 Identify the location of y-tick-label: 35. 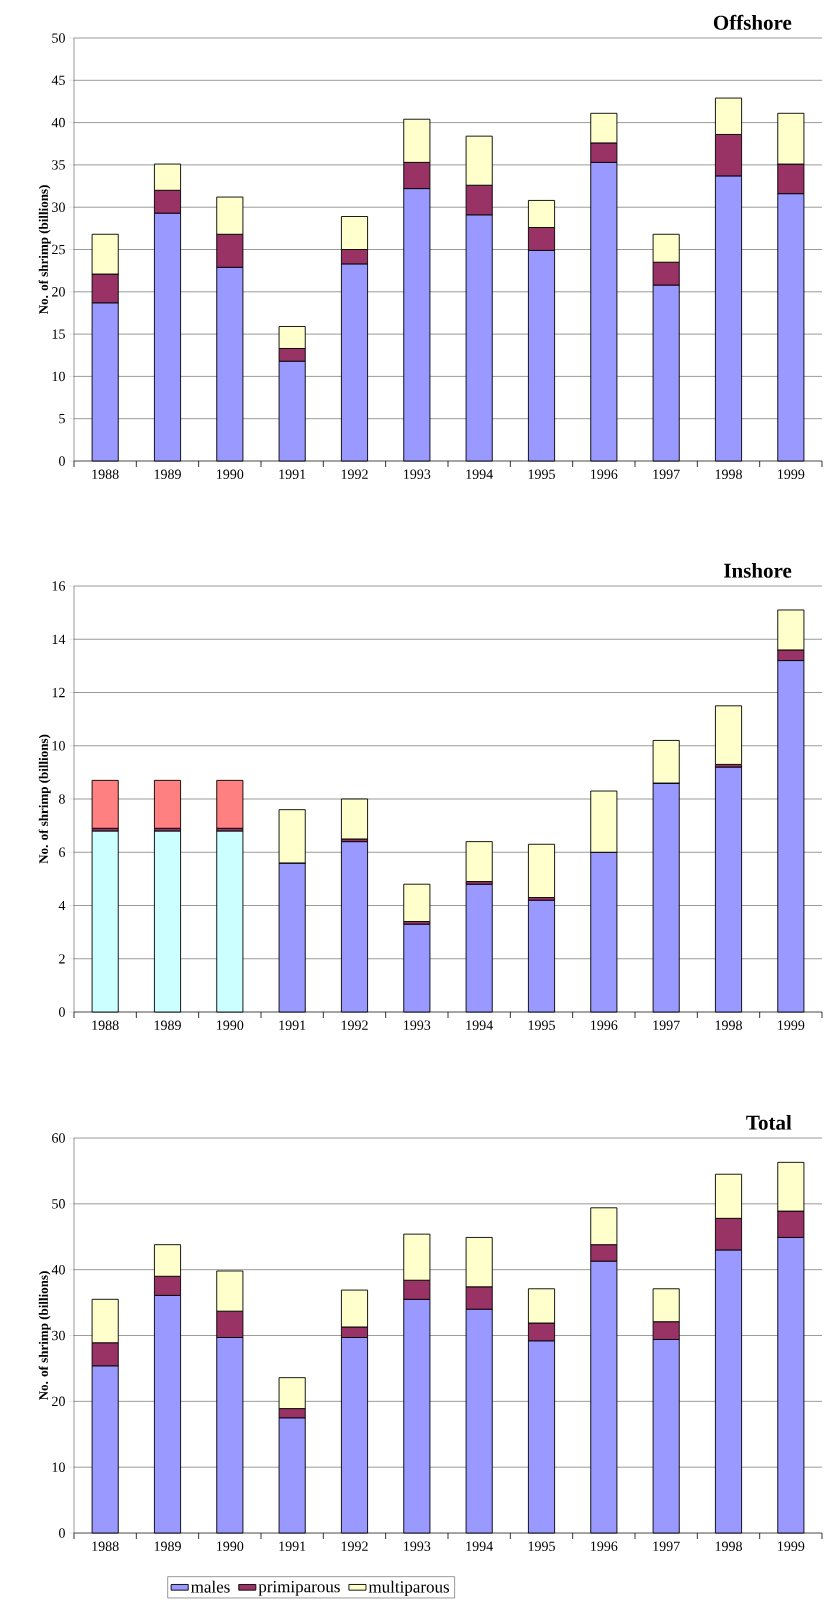
(58, 165).